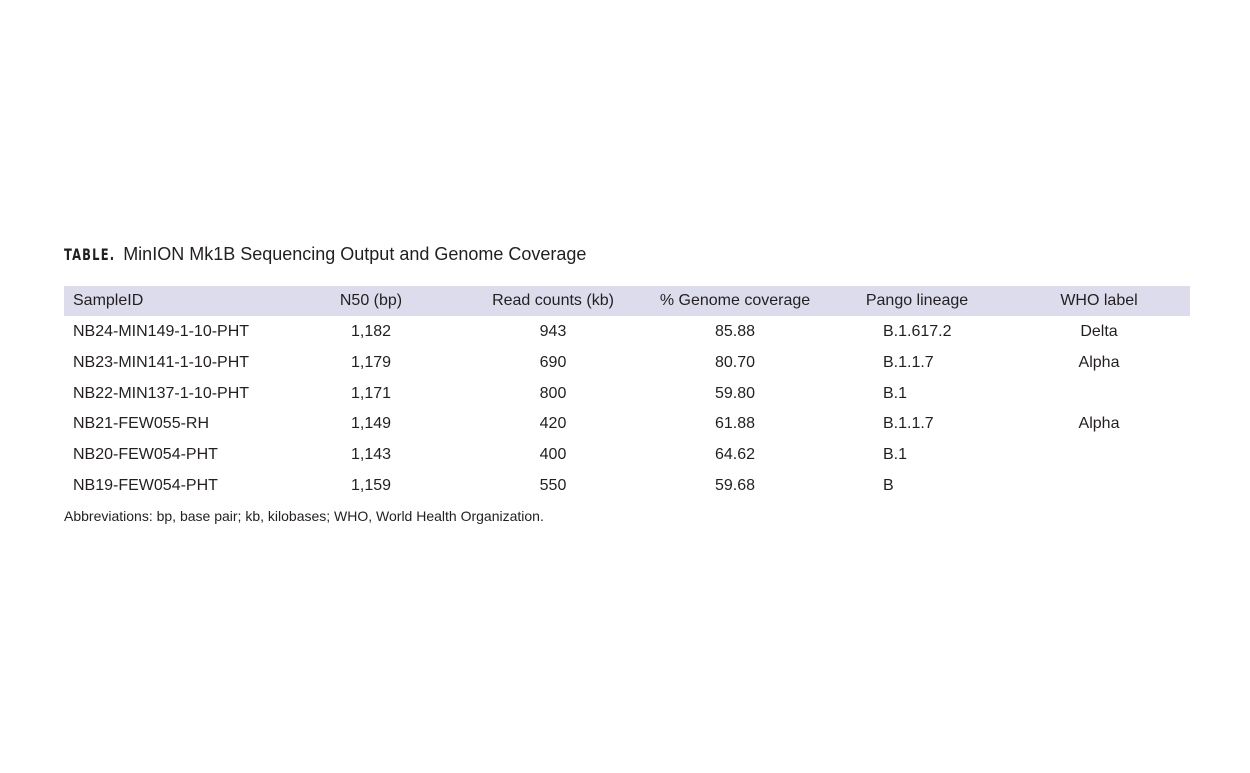 This screenshot has height=773, width=1250. I want to click on cell-genome-coverage: 85.88, so click(735, 331).